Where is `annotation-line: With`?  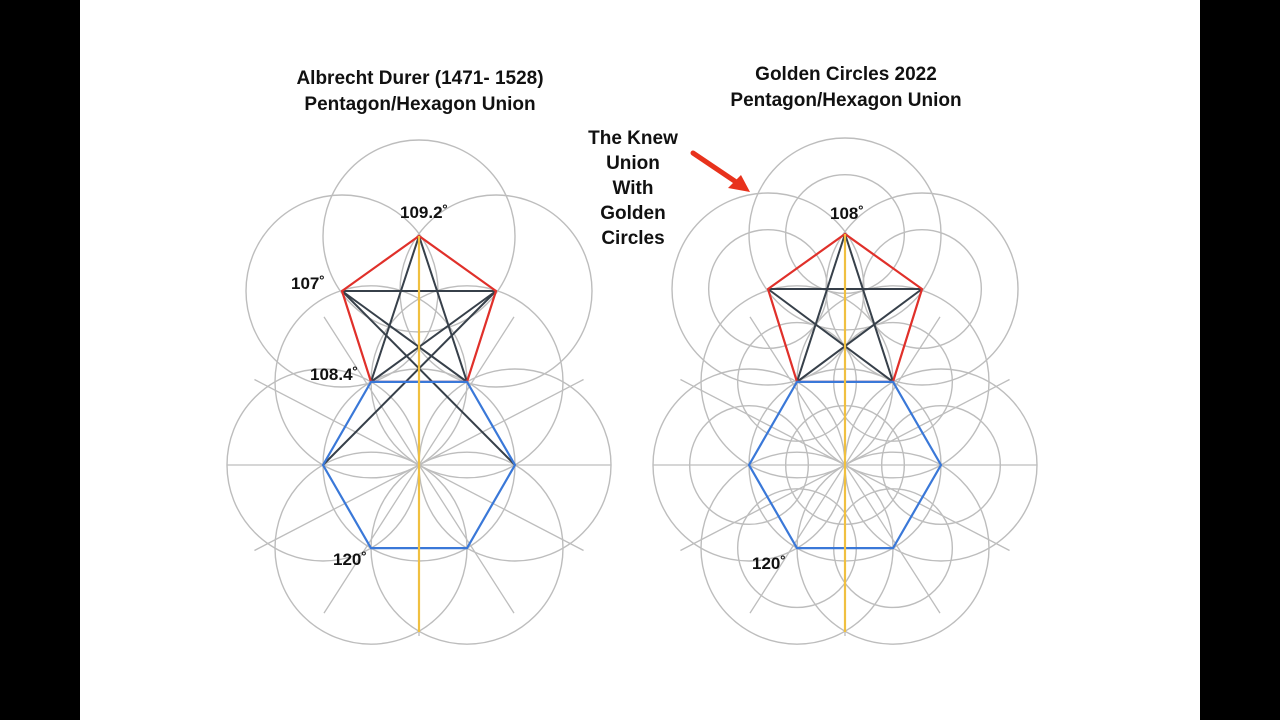
annotation-line: With is located at coordinates (633, 188).